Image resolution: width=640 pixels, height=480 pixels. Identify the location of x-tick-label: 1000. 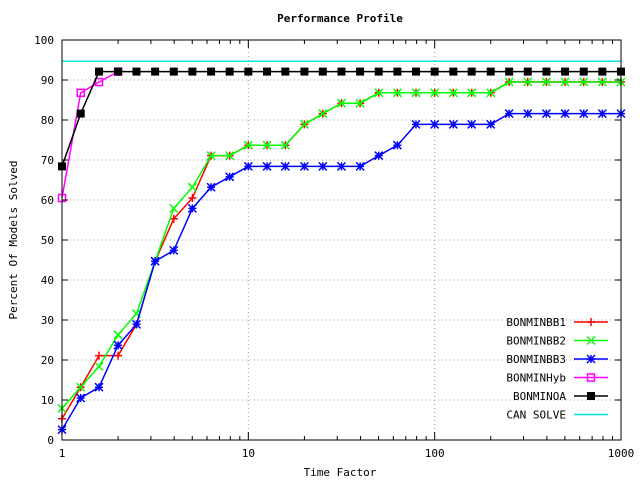
(621, 453).